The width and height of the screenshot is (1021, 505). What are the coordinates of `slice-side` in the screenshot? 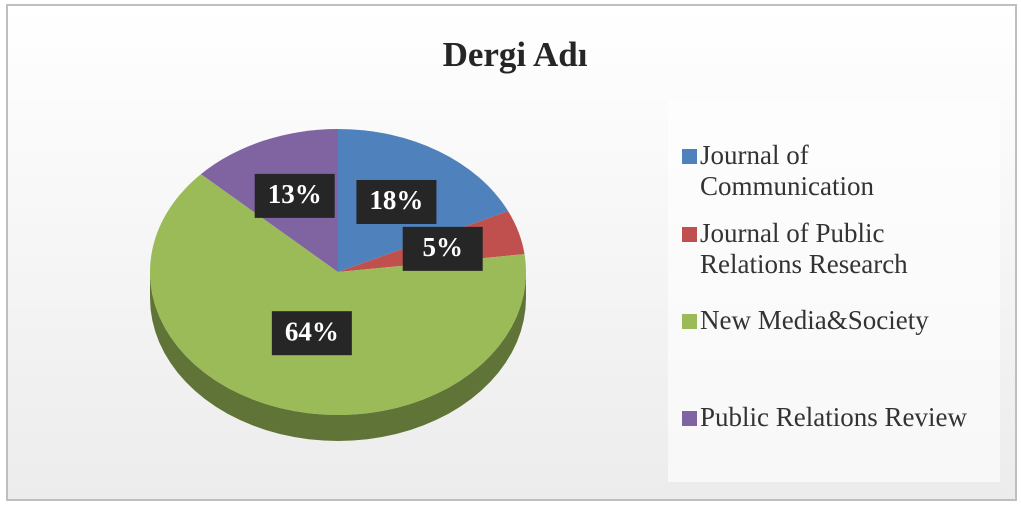 It's located at (338, 356).